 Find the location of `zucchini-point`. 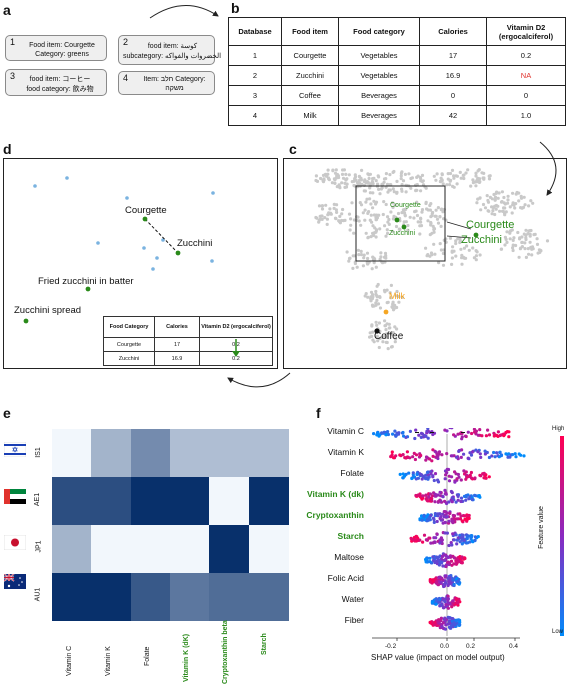

zucchini-point is located at coordinates (404, 227).